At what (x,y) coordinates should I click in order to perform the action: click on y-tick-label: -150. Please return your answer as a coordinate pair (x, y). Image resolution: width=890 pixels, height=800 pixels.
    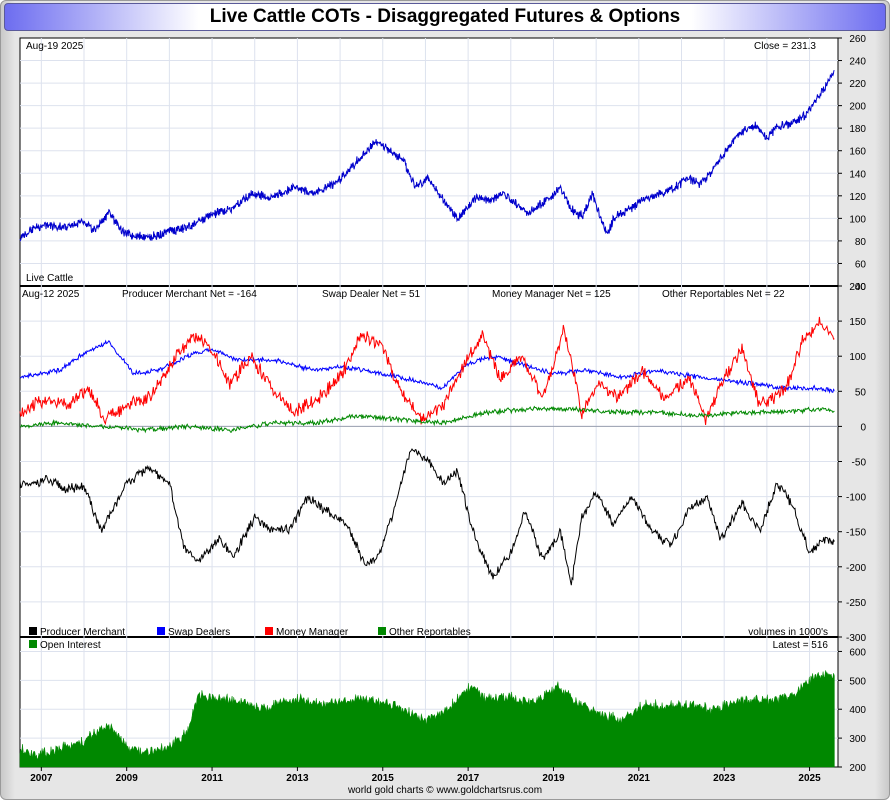
    Looking at the image, I should click on (856, 533).